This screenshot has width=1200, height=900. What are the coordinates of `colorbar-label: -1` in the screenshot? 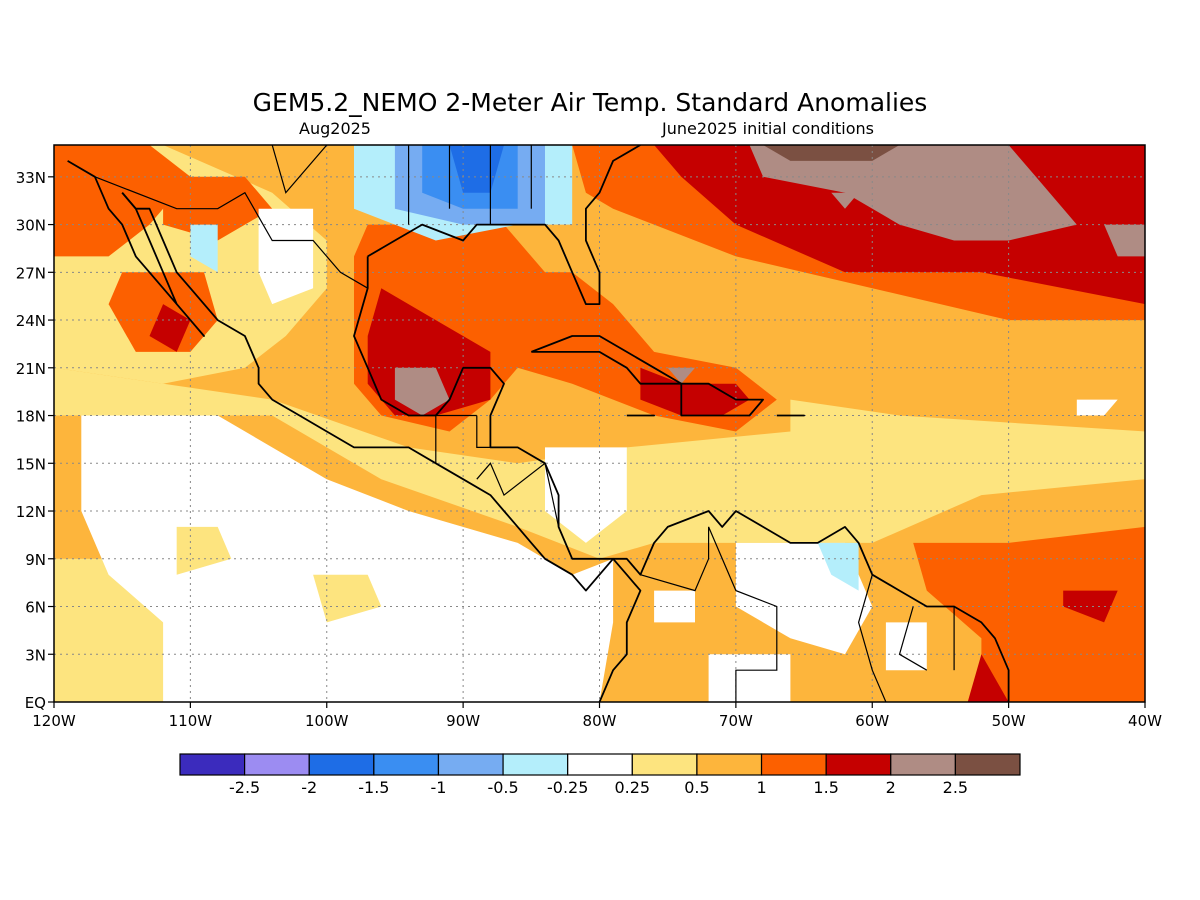 It's located at (438, 787).